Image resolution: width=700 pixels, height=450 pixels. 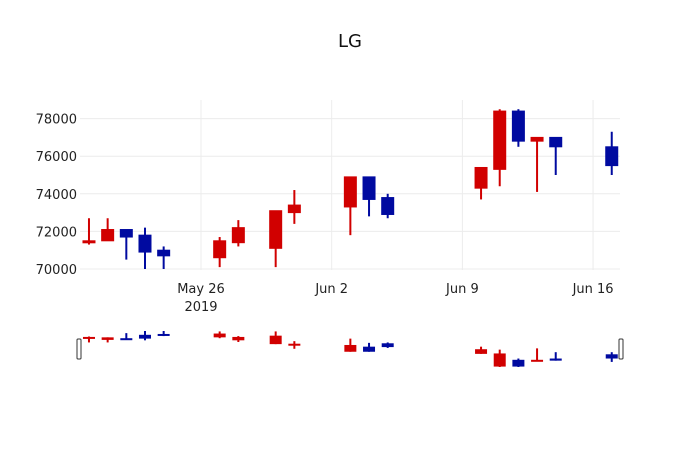 What do you see at coordinates (56, 120) in the screenshot?
I see `y-tick-label: 78000` at bounding box center [56, 120].